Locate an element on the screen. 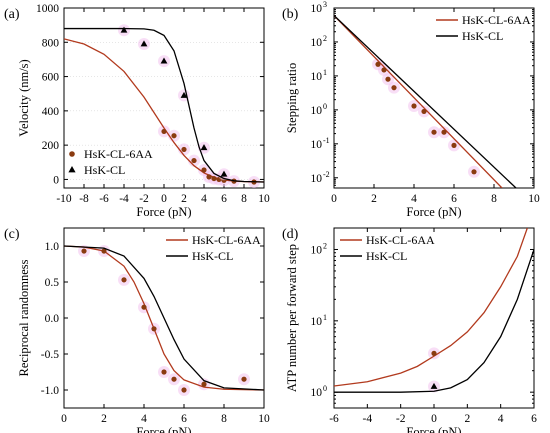  panel-label: (a) is located at coordinates (12, 14).